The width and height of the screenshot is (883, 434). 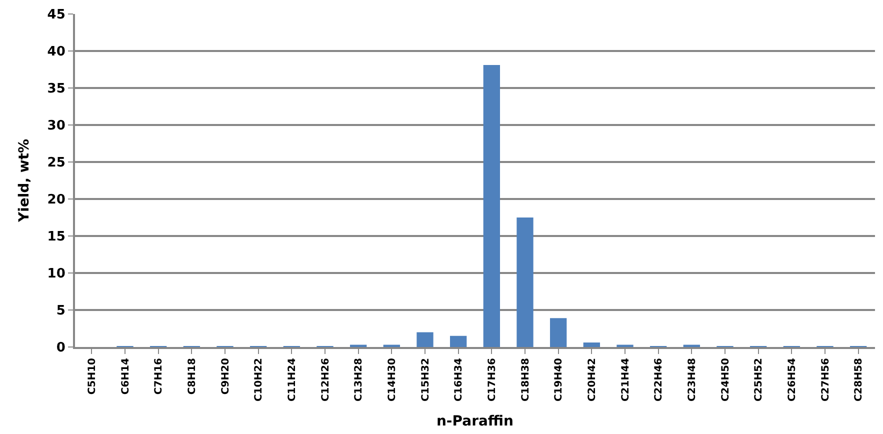 What do you see at coordinates (559, 380) in the screenshot?
I see `x-tick-label: C19H40` at bounding box center [559, 380].